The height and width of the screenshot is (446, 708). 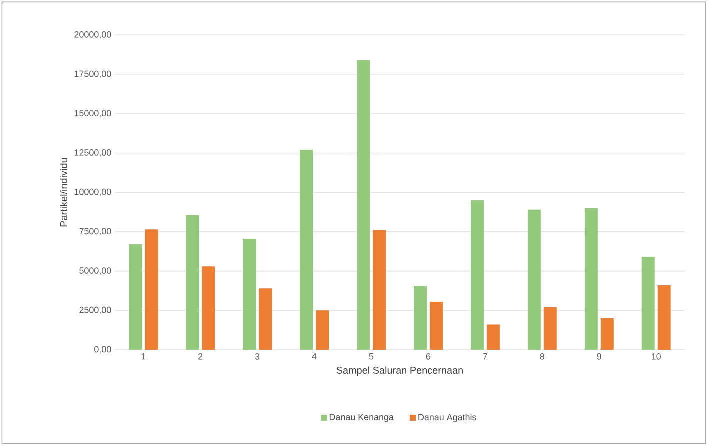 What do you see at coordinates (362, 418) in the screenshot?
I see `legend-label: Danau Kenanga` at bounding box center [362, 418].